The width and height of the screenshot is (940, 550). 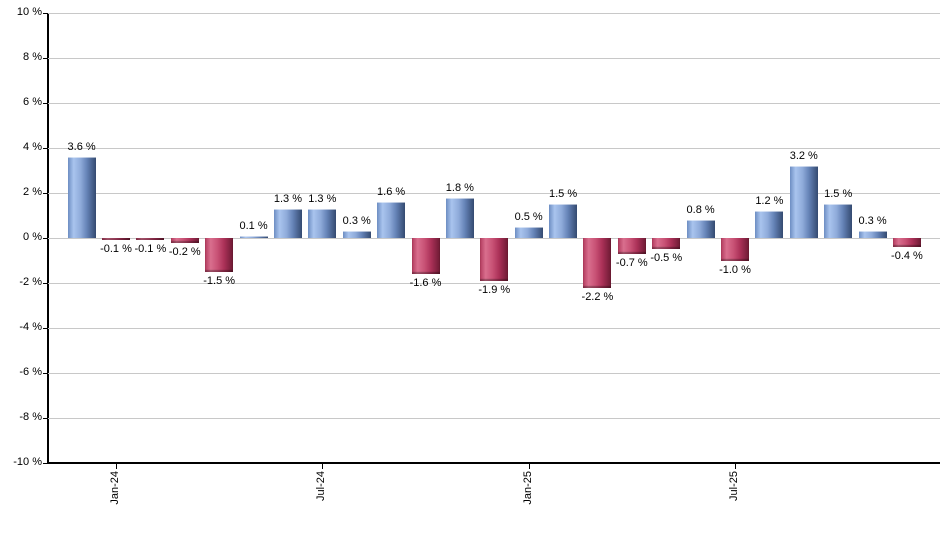 I want to click on bar-value-label: 1.8 %, so click(x=459, y=187).